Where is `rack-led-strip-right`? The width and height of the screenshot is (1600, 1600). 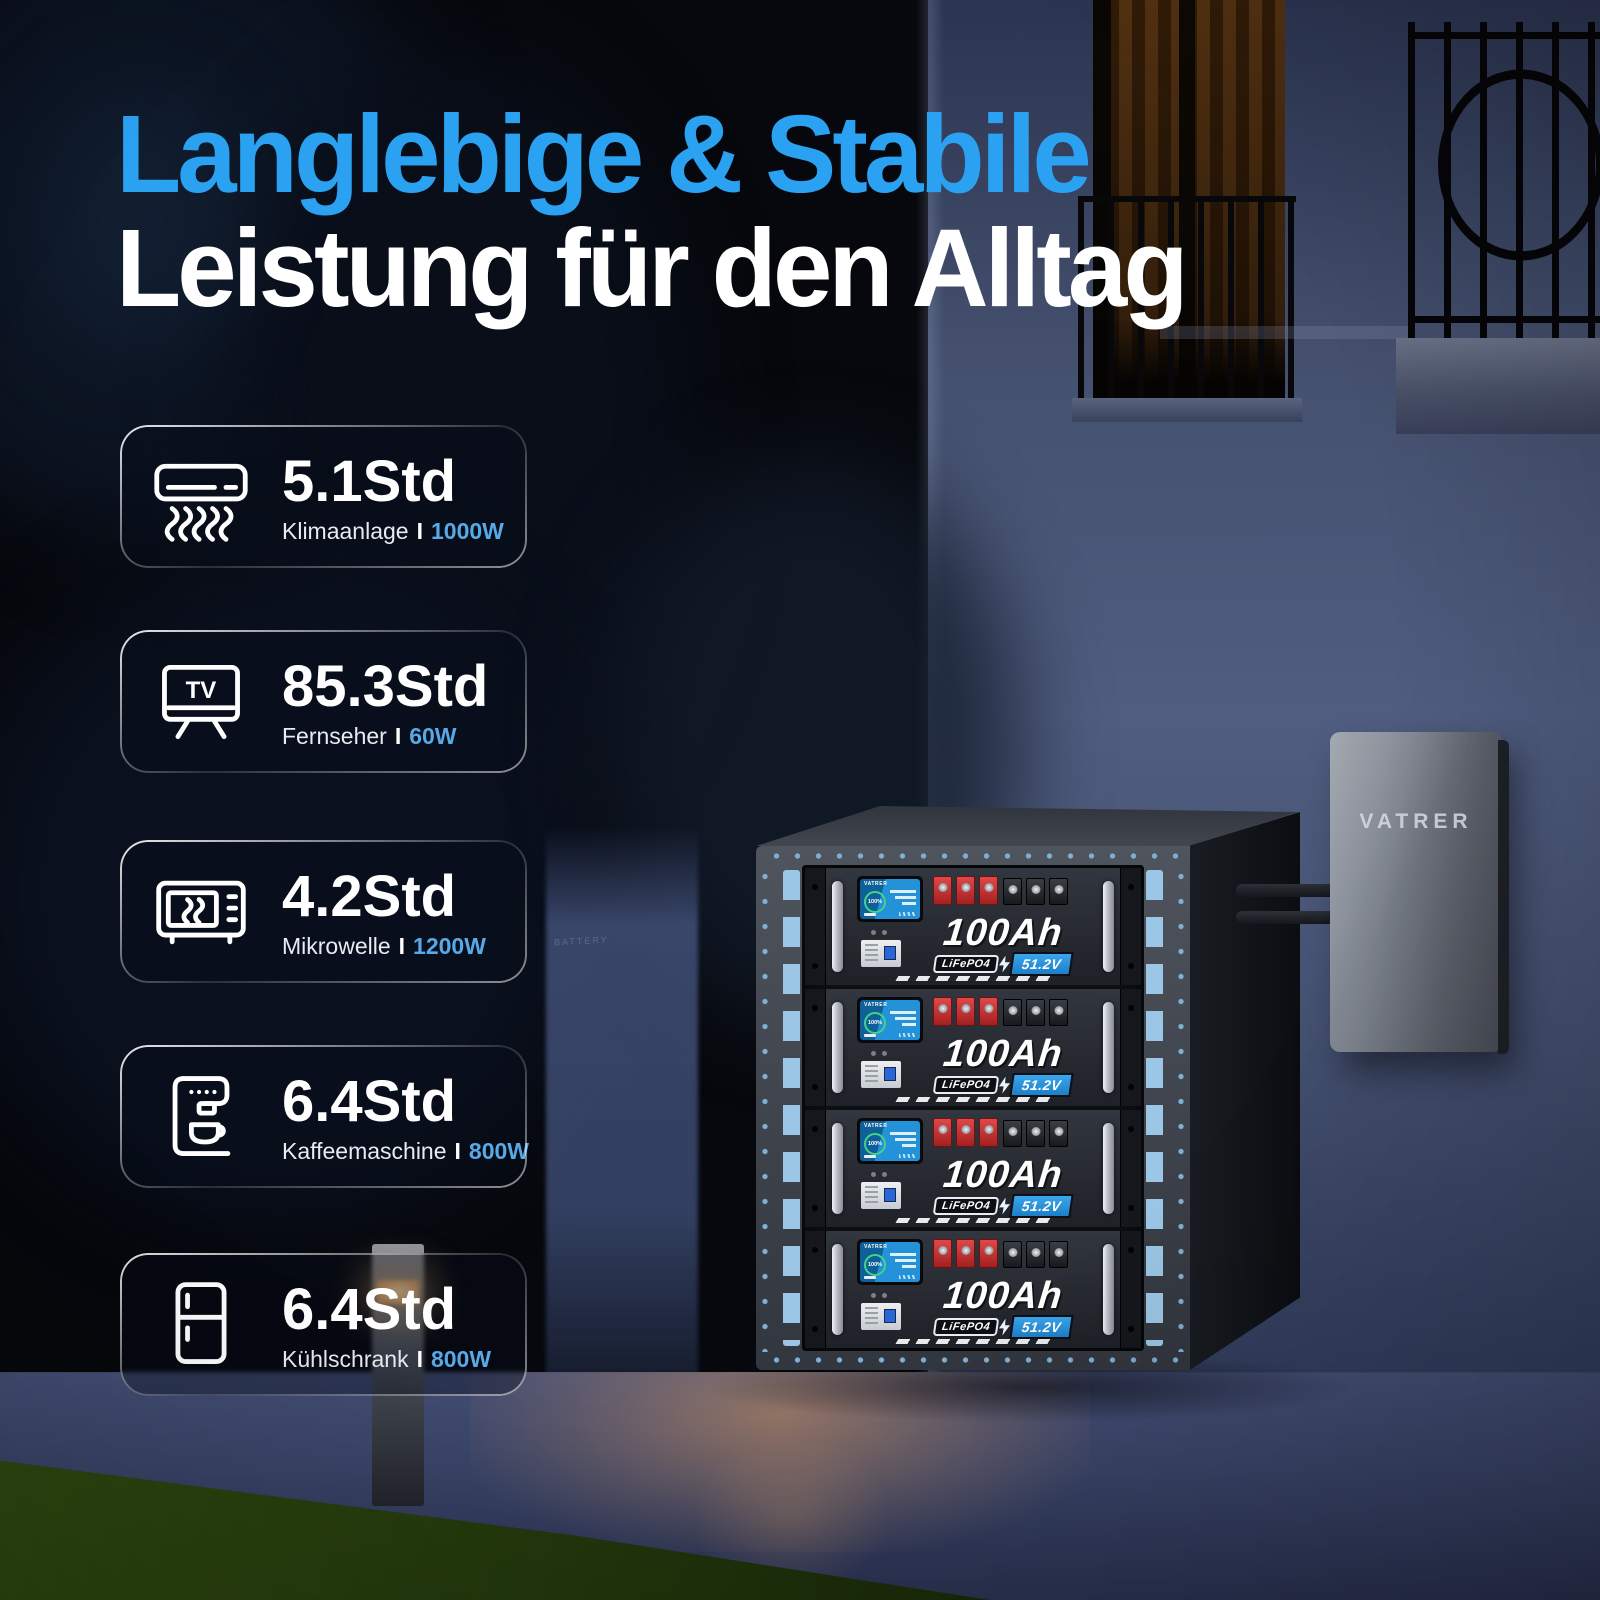
rack-led-strip-right is located at coordinates (1154, 1108).